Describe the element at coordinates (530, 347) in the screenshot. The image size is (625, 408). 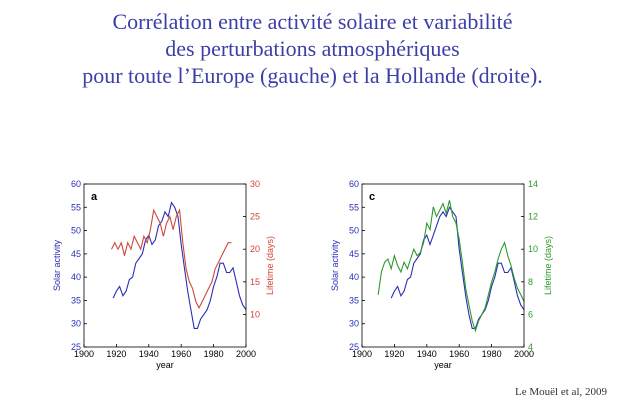
I see `y-right-tick-label: 4` at that location.